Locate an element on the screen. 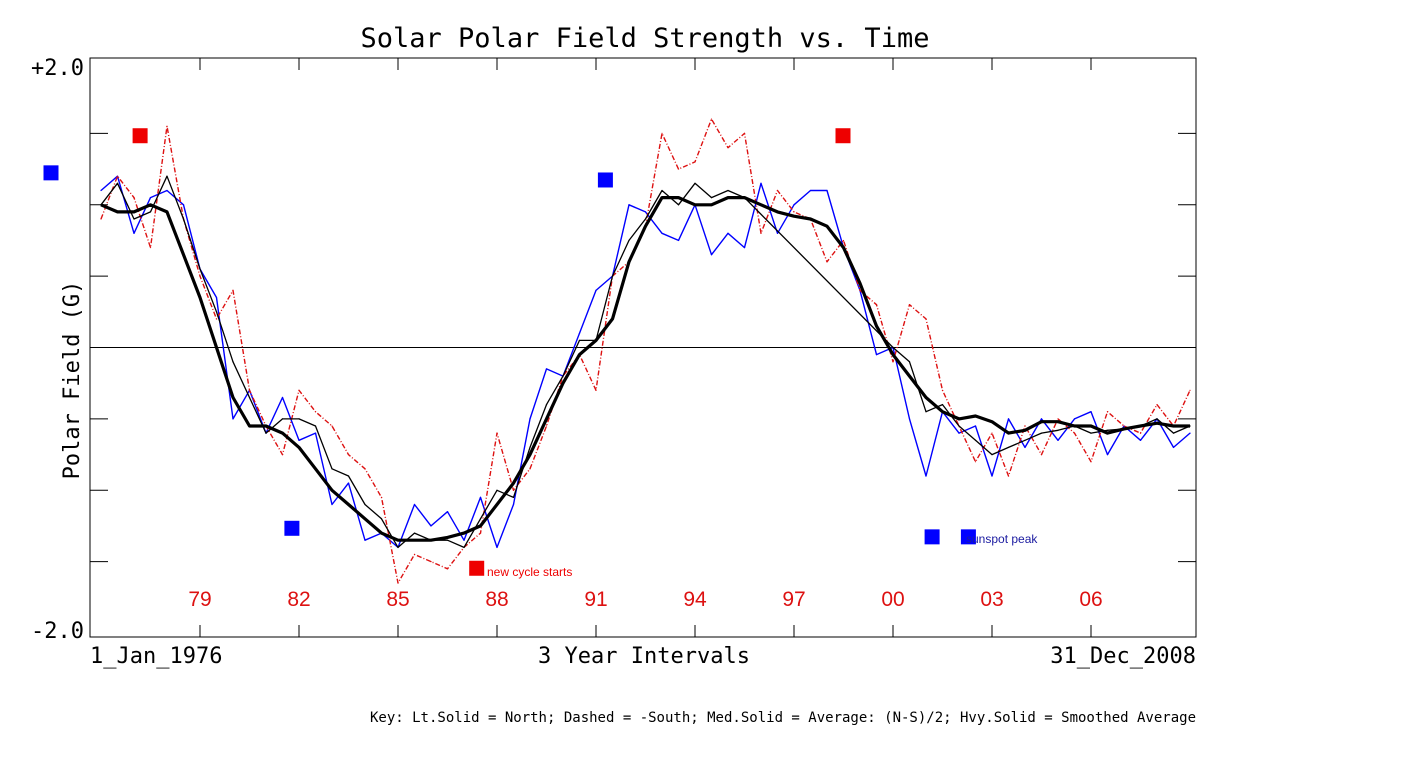  year-label: 88 is located at coordinates (496, 599).